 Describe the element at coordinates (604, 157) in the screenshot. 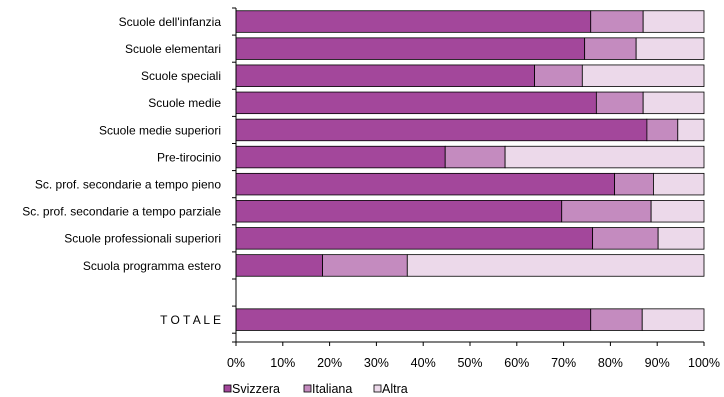

I see `bar-altra-pre-tirocinio` at that location.